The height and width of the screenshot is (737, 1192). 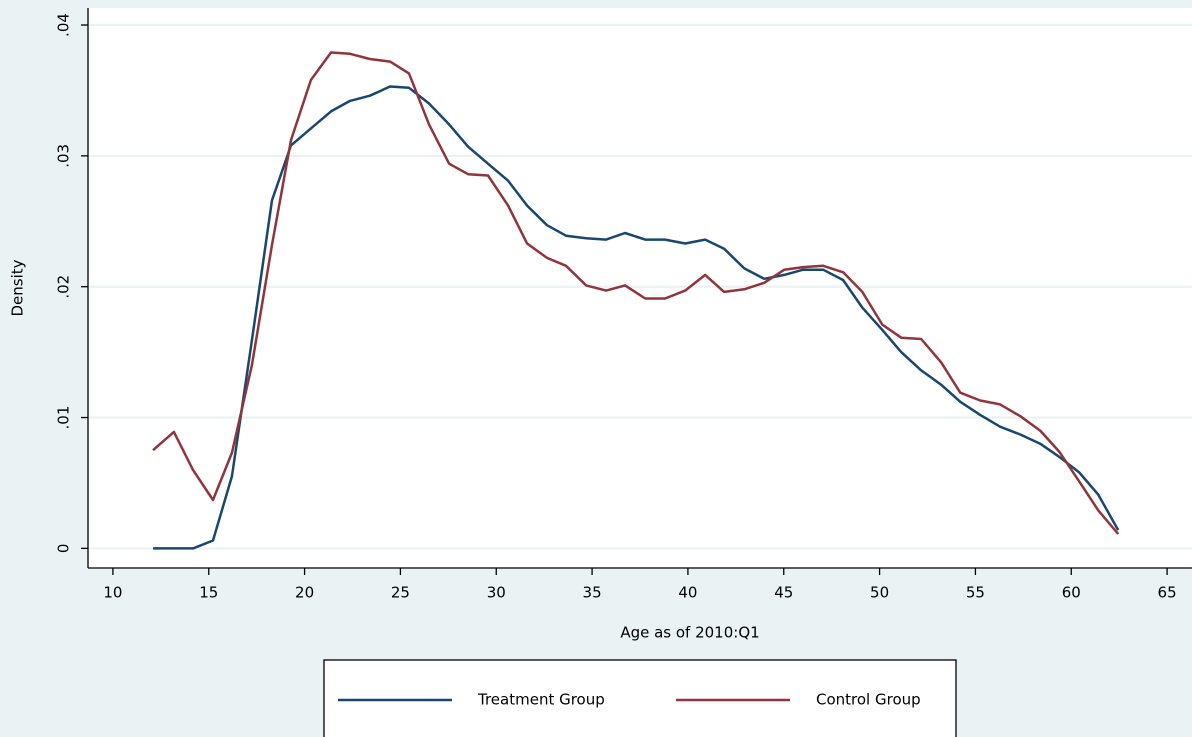 What do you see at coordinates (18, 287) in the screenshot?
I see `y-axis-label: Density` at bounding box center [18, 287].